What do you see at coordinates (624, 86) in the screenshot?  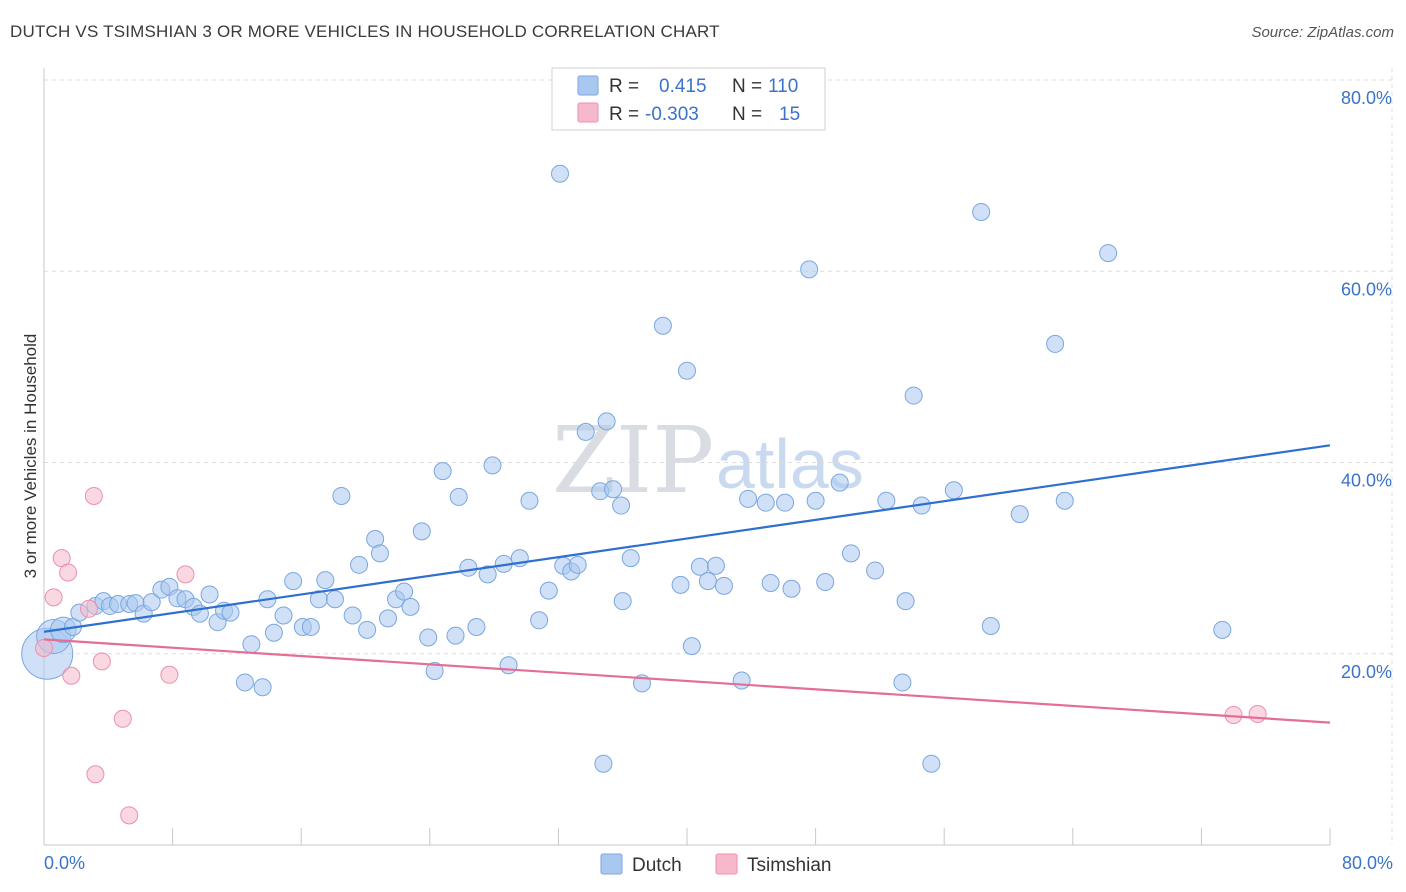 I see `legend-dutch-r-label: R =` at bounding box center [624, 86].